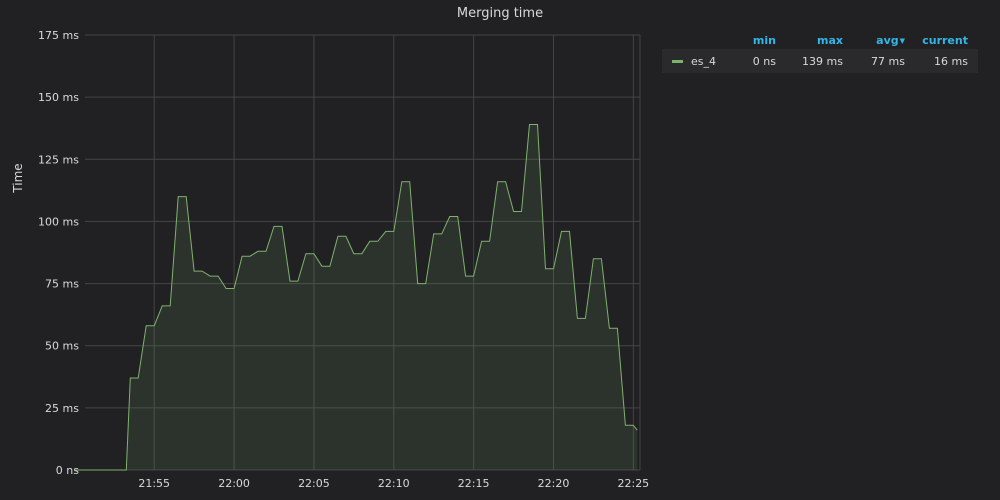 The height and width of the screenshot is (500, 1000). What do you see at coordinates (58, 97) in the screenshot?
I see `y-tick-label: 150 ms` at bounding box center [58, 97].